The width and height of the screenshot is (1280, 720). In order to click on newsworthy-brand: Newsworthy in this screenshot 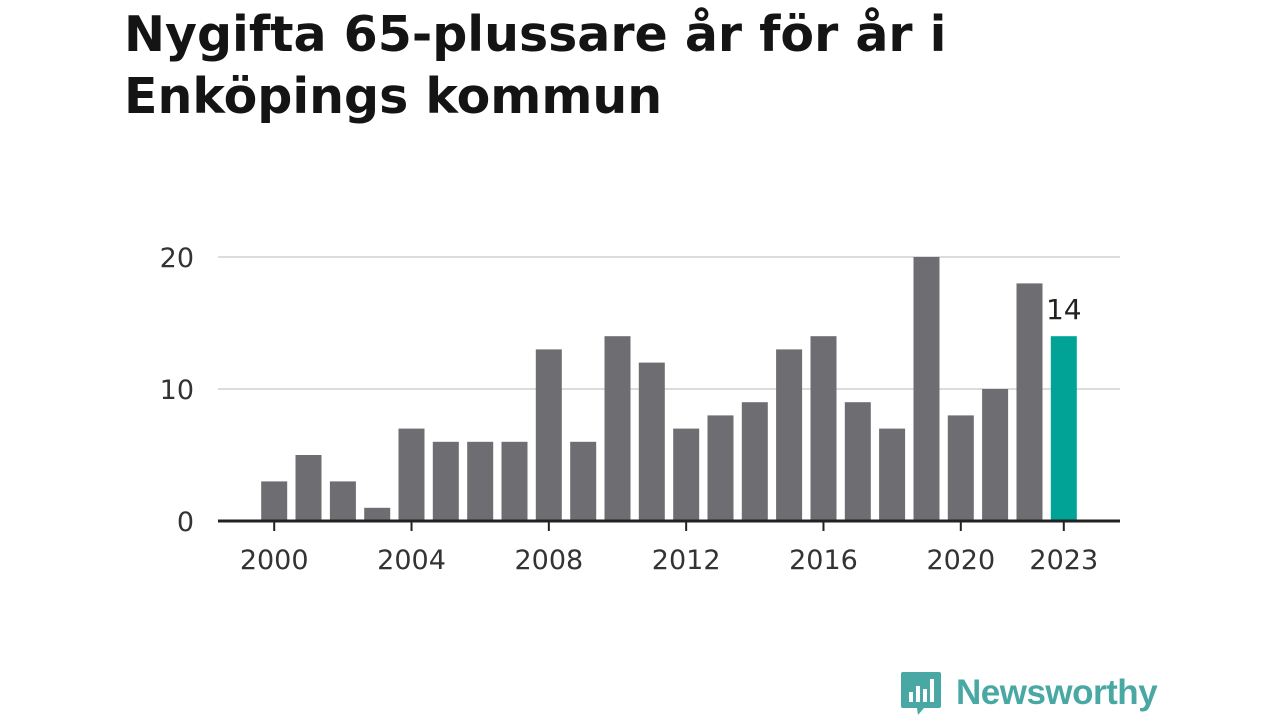, I will do `click(1029, 693)`.